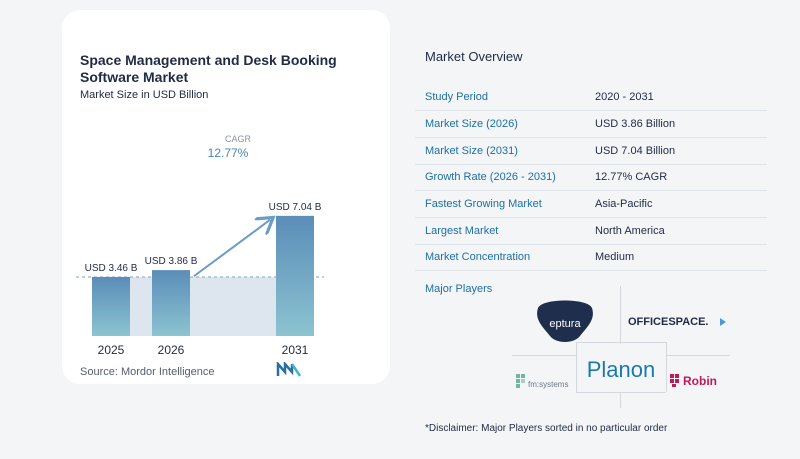  I want to click on table-row: Largest Market North America, so click(591, 231).